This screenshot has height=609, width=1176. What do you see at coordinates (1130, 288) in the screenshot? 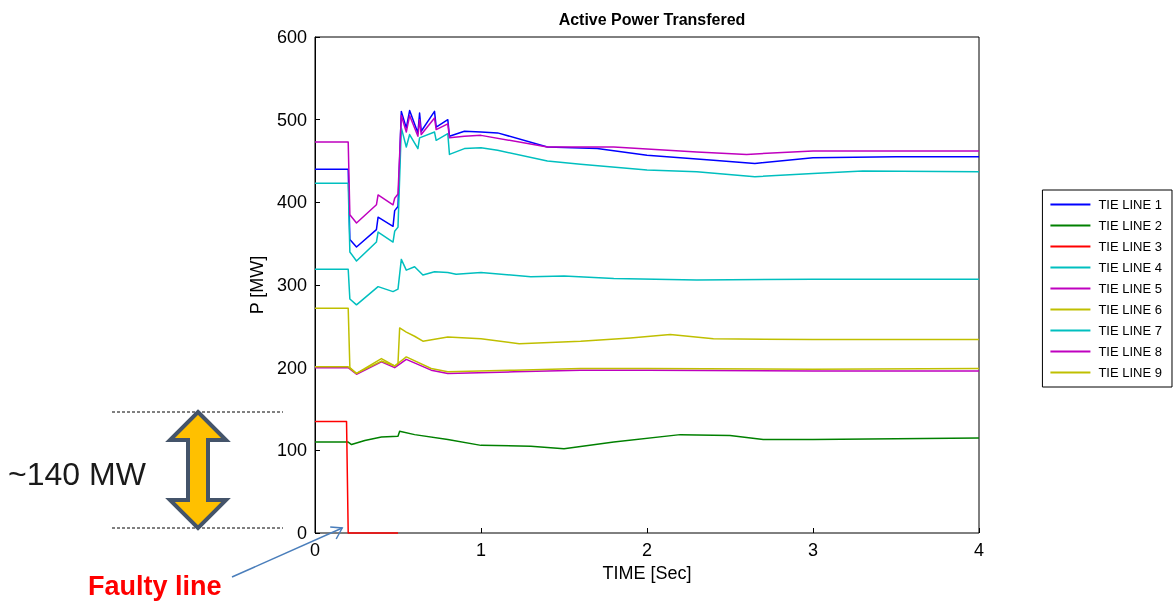
I see `legend-label: TIE LINE 5` at bounding box center [1130, 288].